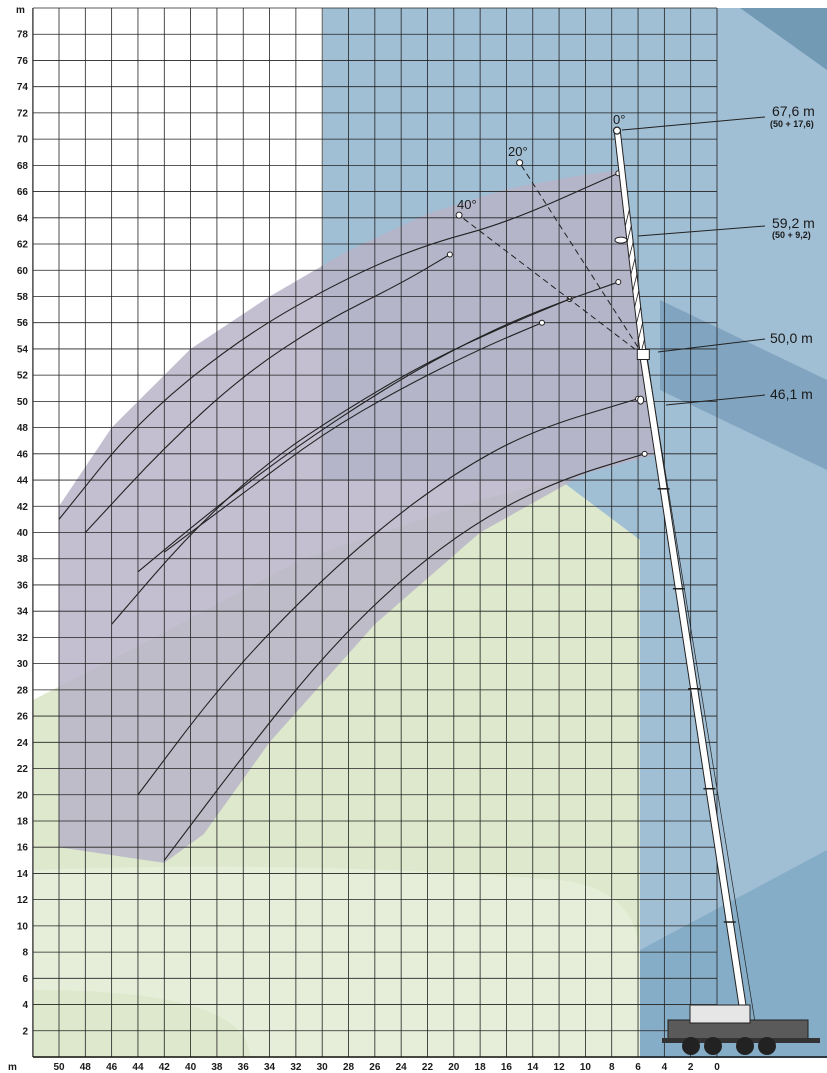 Image resolution: width=827 pixels, height=1073 pixels. What do you see at coordinates (23, 585) in the screenshot?
I see `y-tick-label: 36` at bounding box center [23, 585].